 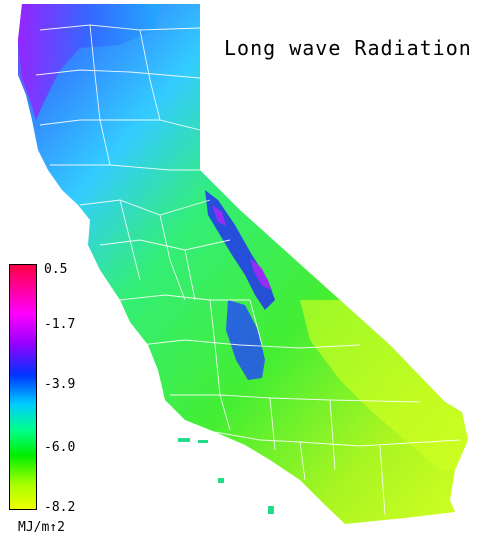 I want to click on sierra-peaks-region, so click(x=242, y=247).